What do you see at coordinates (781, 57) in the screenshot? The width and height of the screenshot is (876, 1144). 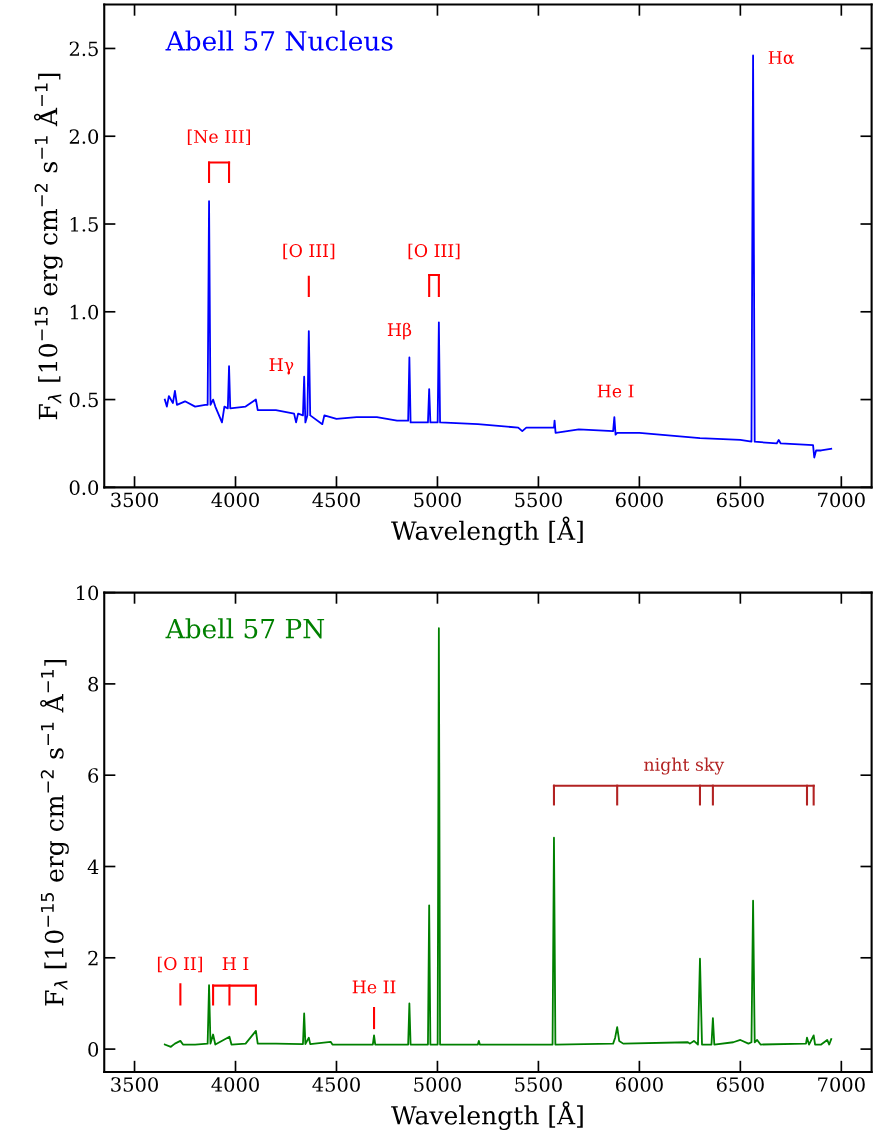 I see `annotation: Hα` at bounding box center [781, 57].